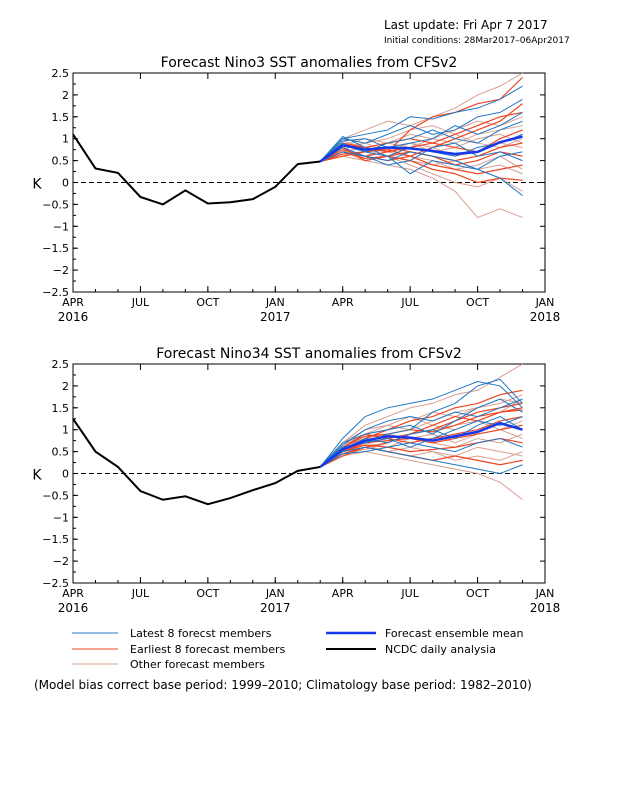 Image resolution: width=618 pixels, height=800 pixels. What do you see at coordinates (61, 226) in the screenshot?
I see `nino3-ytick-label: −1` at bounding box center [61, 226].